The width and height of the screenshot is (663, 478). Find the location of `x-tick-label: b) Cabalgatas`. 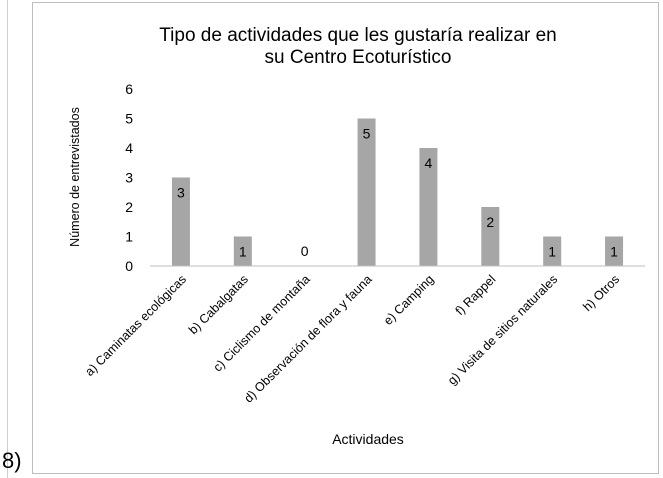

x-tick-label: b) Cabalgatas is located at coordinates (218, 304).